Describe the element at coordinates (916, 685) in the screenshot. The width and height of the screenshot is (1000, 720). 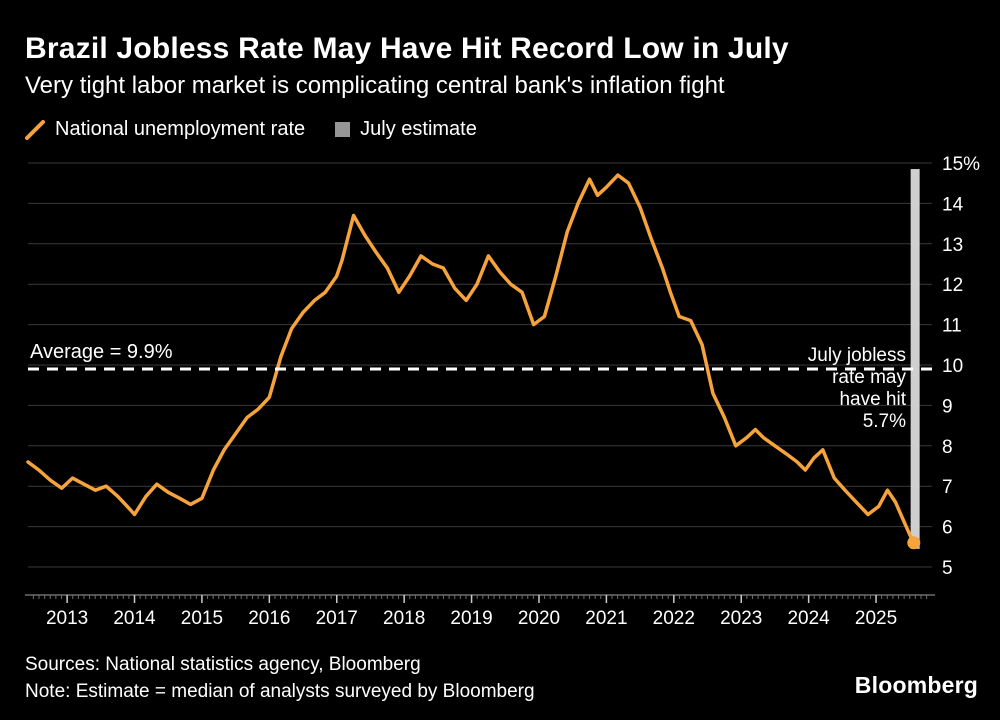
I see `bloomberg-logo: Bloomberg` at that location.